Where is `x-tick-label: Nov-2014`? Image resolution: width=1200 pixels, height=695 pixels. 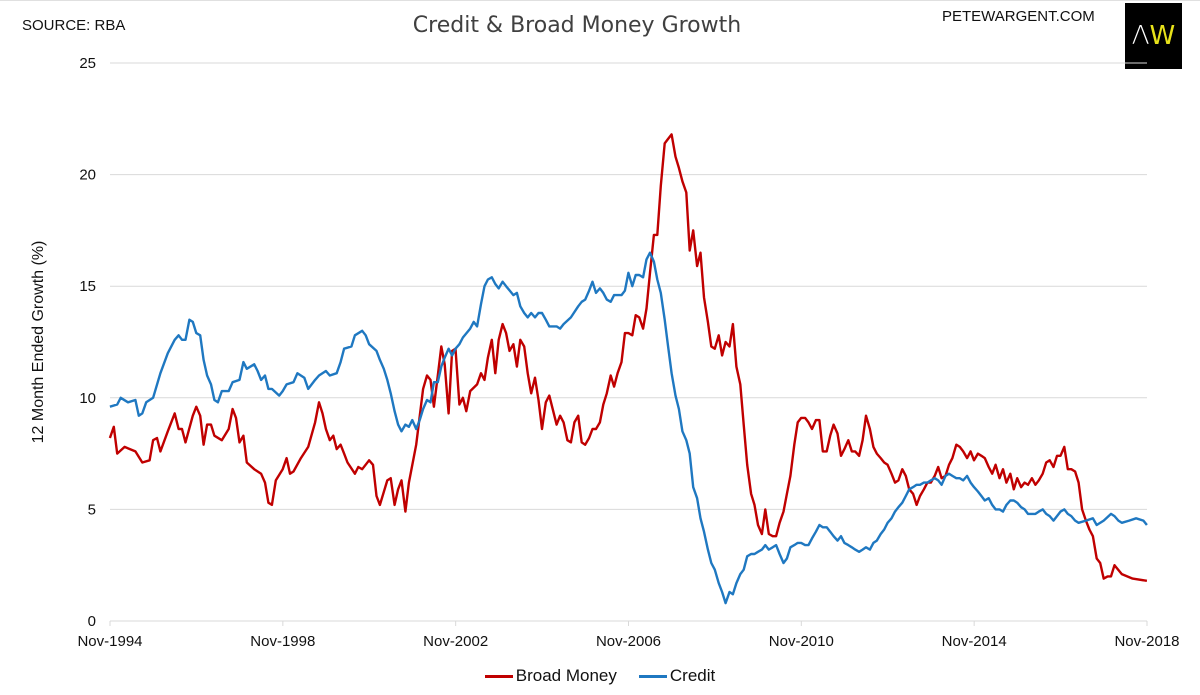 x-tick-label: Nov-2014 is located at coordinates (974, 641).